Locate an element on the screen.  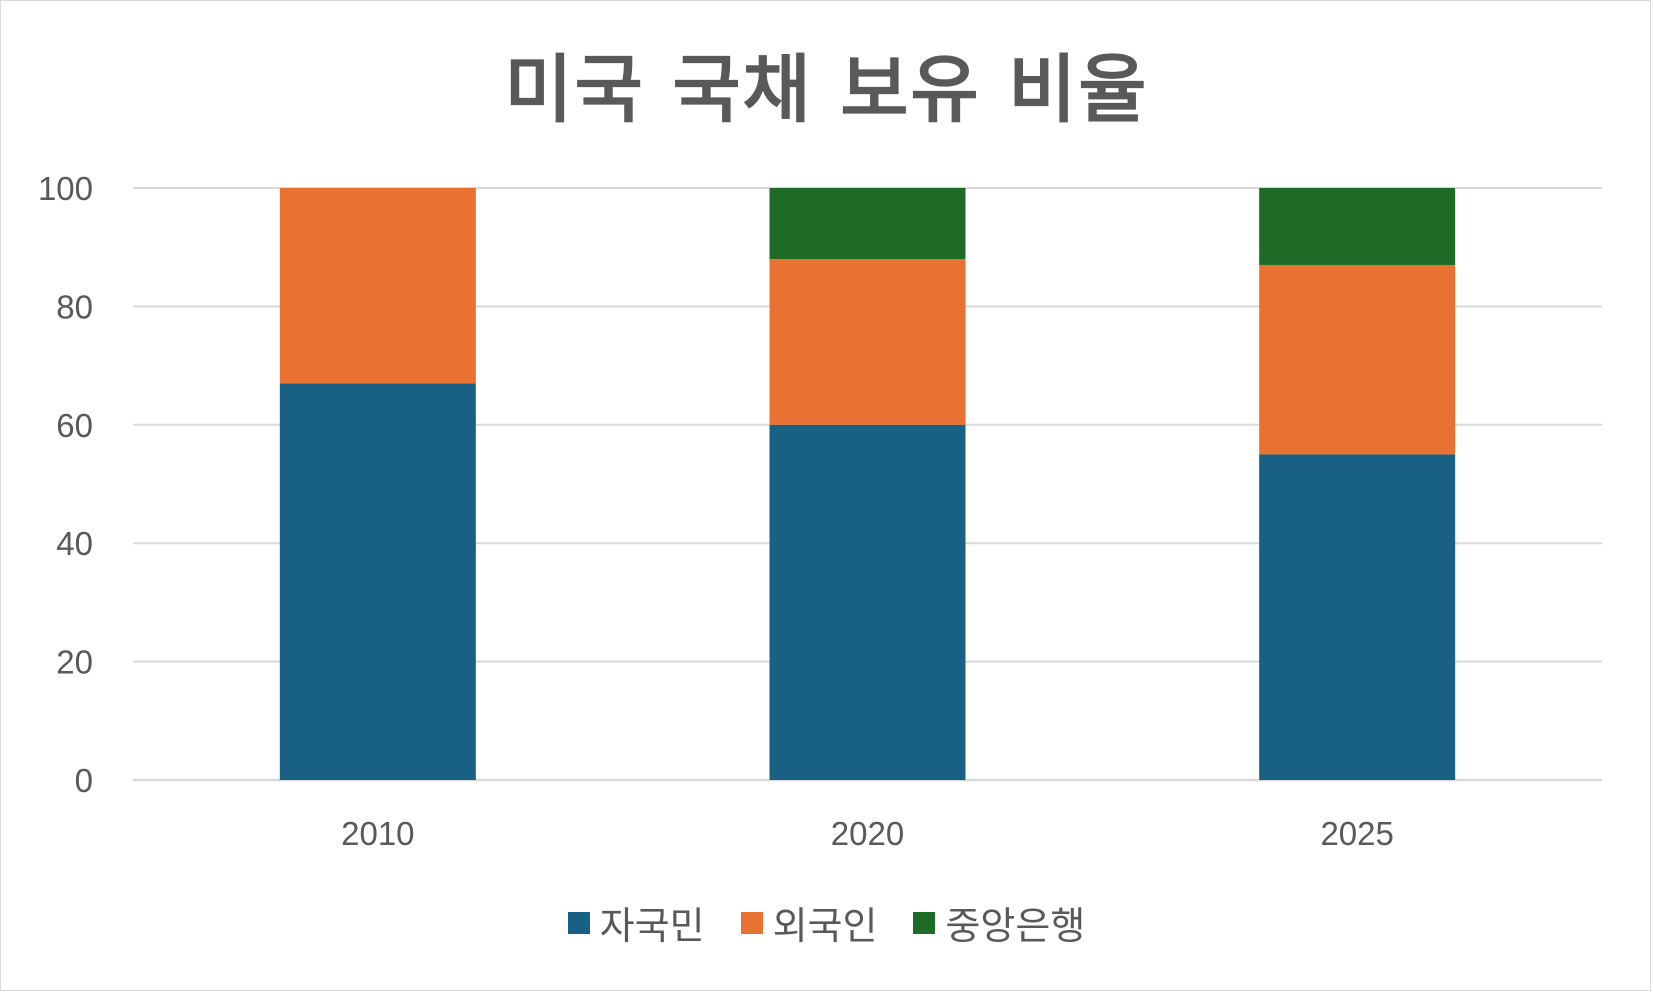
x-tick-label: 2020 is located at coordinates (867, 833).